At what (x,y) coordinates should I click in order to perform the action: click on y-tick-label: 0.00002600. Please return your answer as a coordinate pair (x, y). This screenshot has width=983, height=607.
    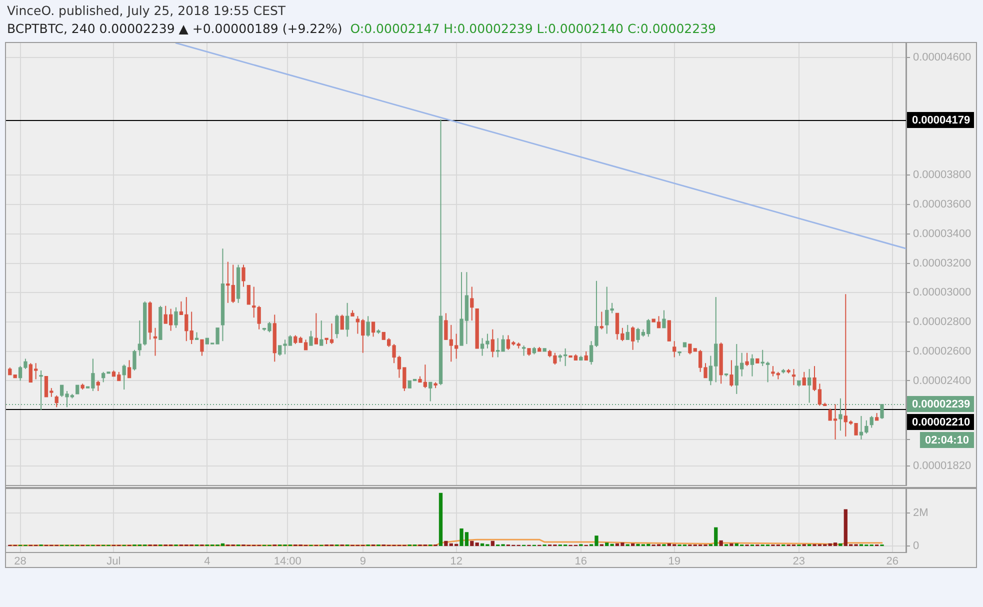
    Looking at the image, I should click on (942, 351).